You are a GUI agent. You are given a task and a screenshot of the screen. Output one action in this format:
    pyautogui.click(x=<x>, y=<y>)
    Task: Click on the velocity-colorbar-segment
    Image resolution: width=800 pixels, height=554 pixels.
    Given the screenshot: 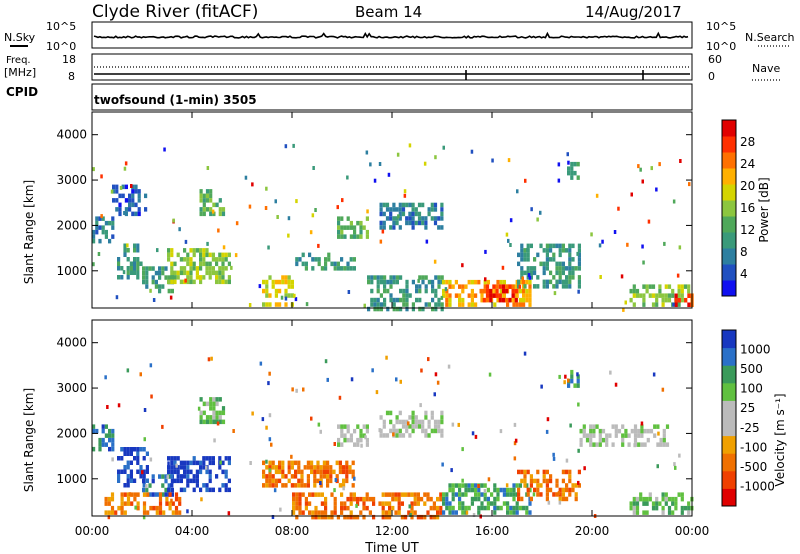 What is the action you would take?
    pyautogui.click(x=729, y=444)
    